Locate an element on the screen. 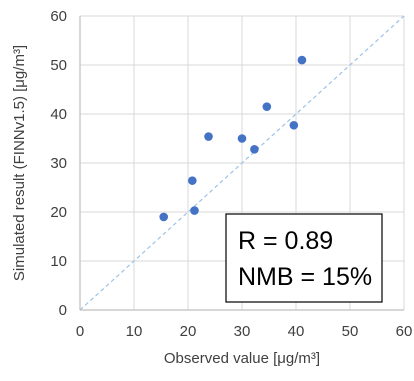  y-tick-label: 40 is located at coordinates (58, 114).